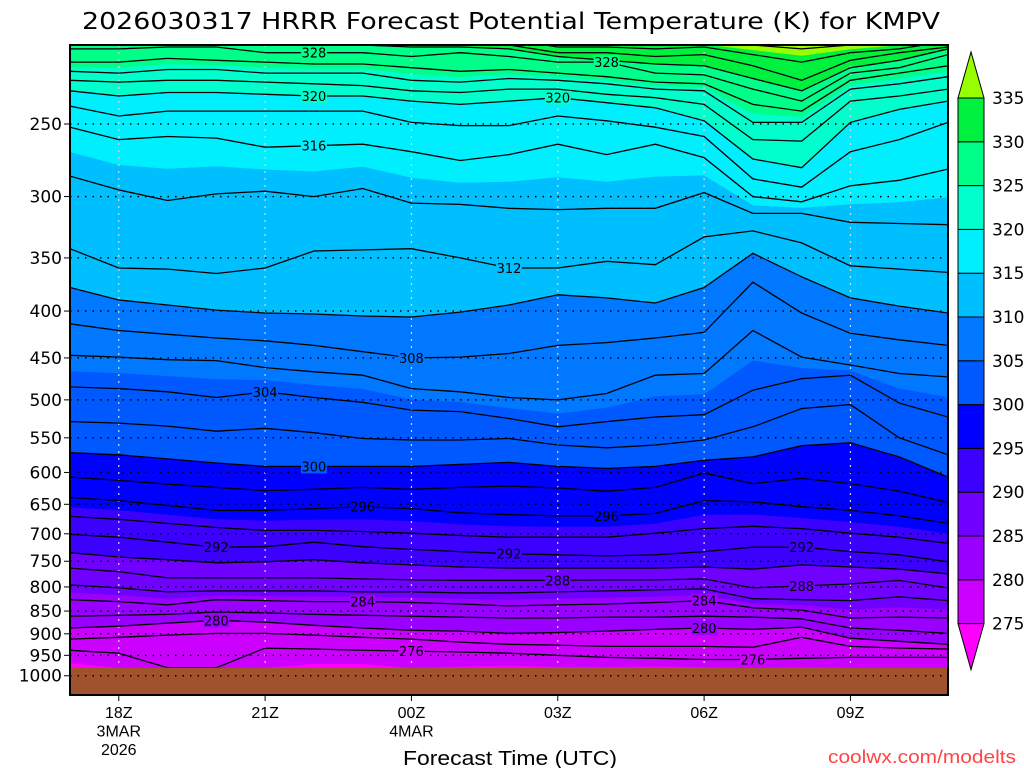 This screenshot has height=768, width=1024. I want to click on y-tick-label: 350, so click(46, 259).